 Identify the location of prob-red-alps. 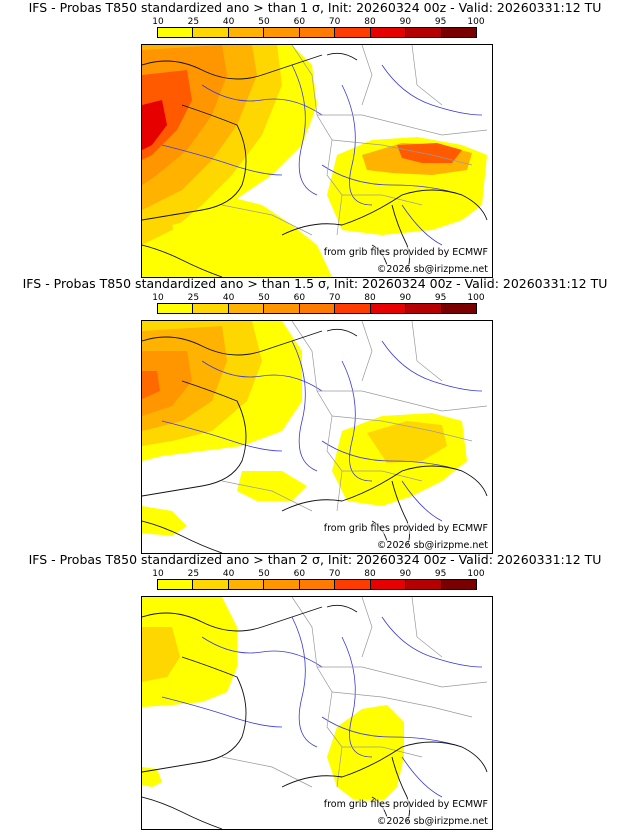
(429, 153).